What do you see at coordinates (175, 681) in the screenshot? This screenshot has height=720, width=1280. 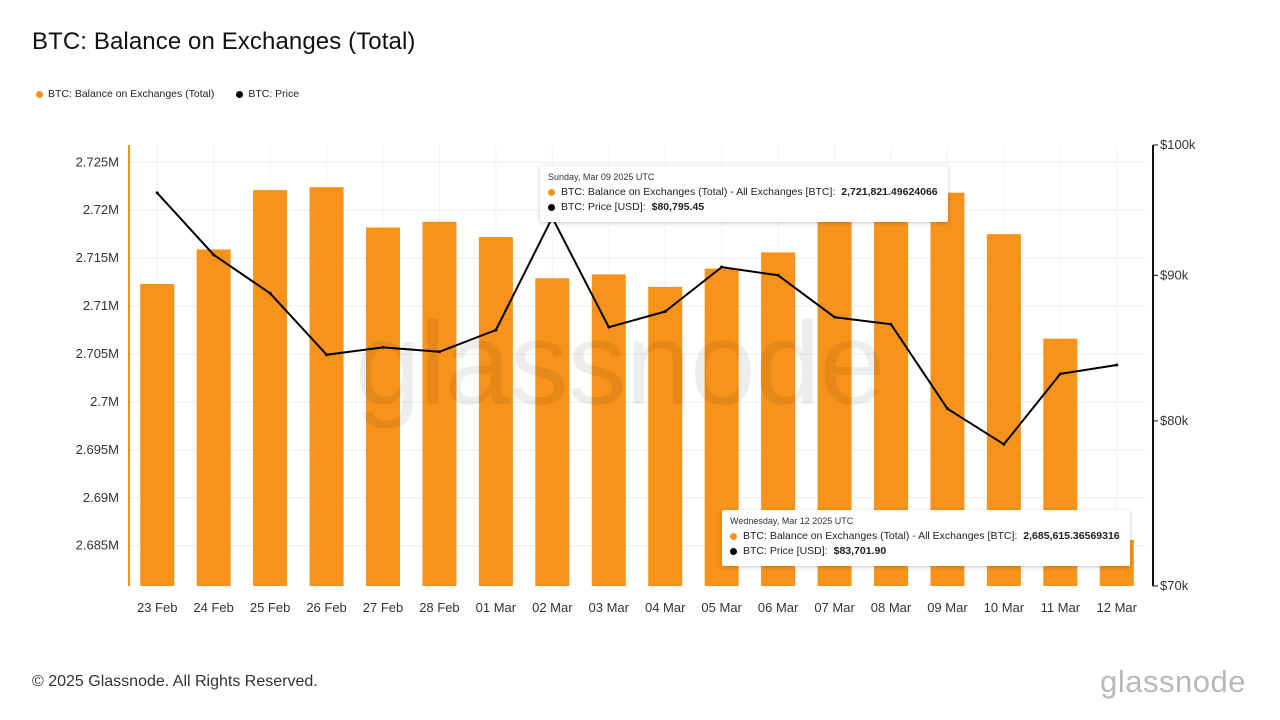 I see `footer-copyright: © 2025 Glassnode. All Rights Reserved.` at bounding box center [175, 681].